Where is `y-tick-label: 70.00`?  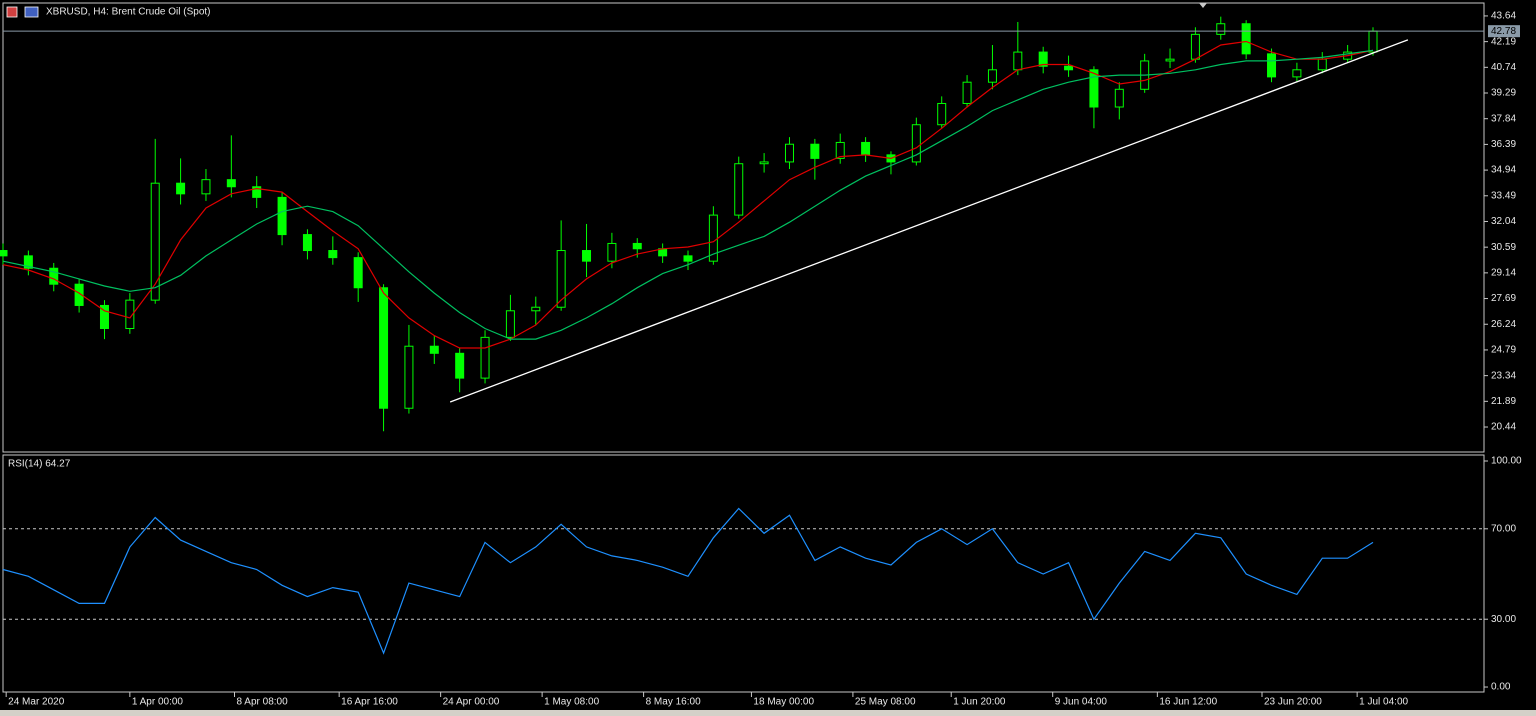 y-tick-label: 70.00 is located at coordinates (1503, 528).